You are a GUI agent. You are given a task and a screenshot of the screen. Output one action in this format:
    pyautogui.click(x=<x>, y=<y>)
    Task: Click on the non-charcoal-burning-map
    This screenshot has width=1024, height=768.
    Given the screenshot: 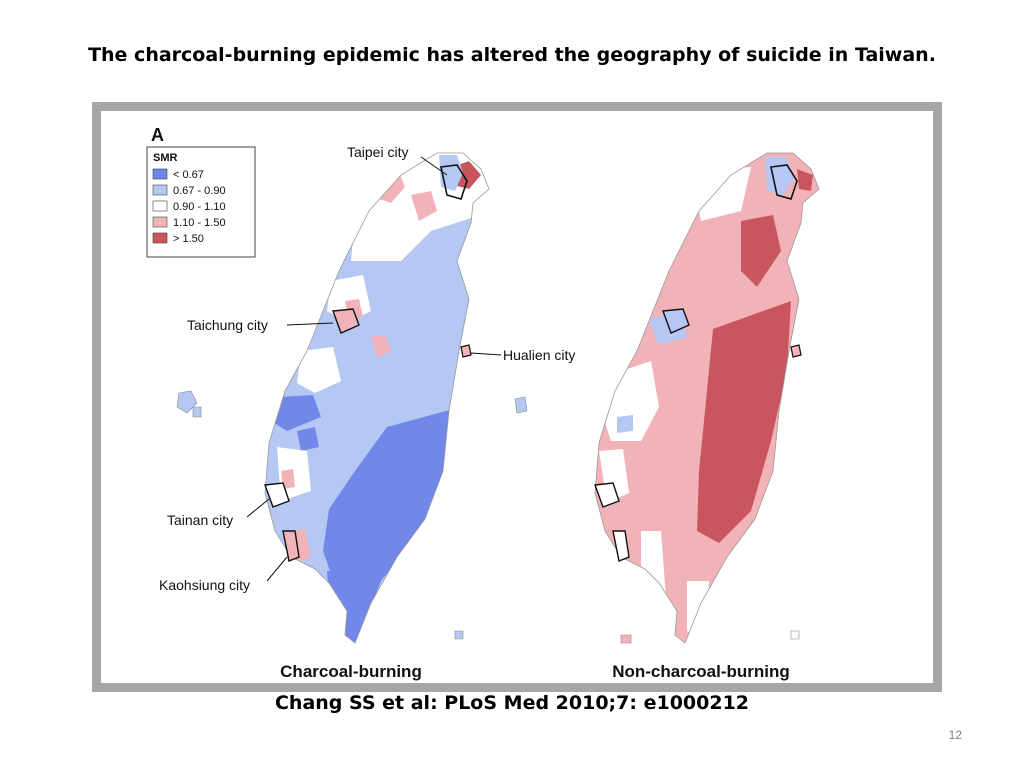 What is the action you would take?
    pyautogui.click(x=707, y=398)
    